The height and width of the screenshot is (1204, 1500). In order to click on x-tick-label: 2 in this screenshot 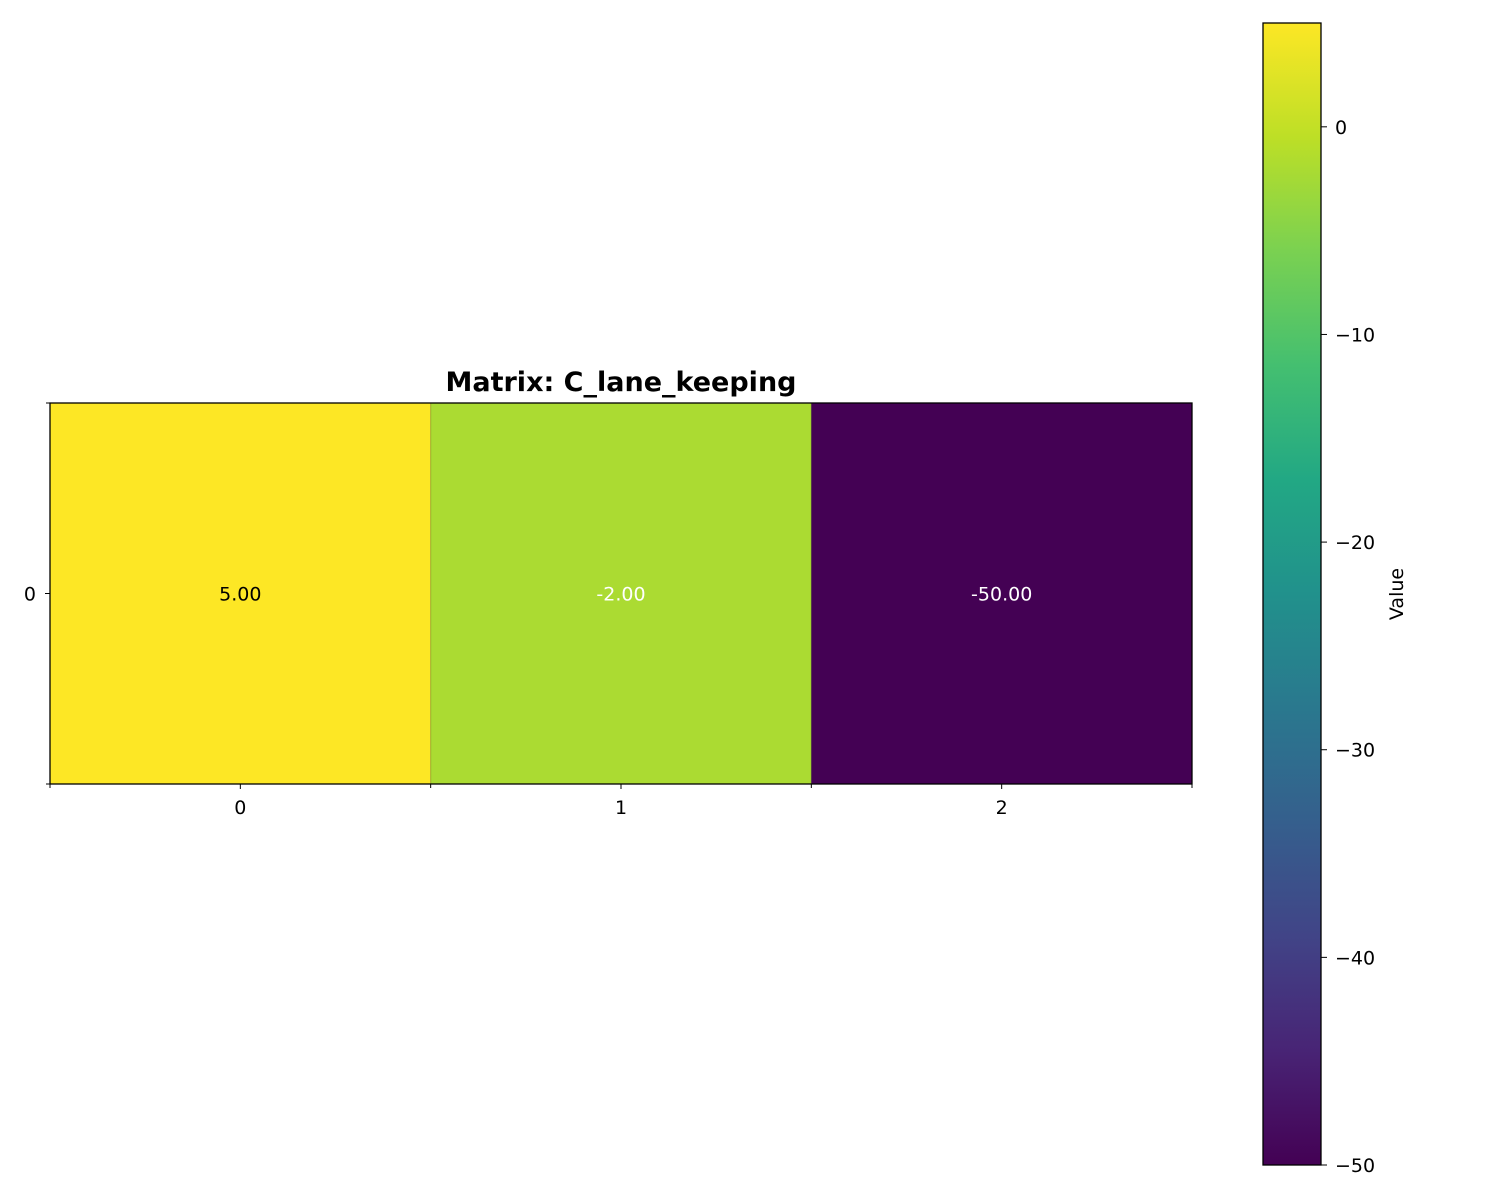, I will do `click(1002, 808)`.